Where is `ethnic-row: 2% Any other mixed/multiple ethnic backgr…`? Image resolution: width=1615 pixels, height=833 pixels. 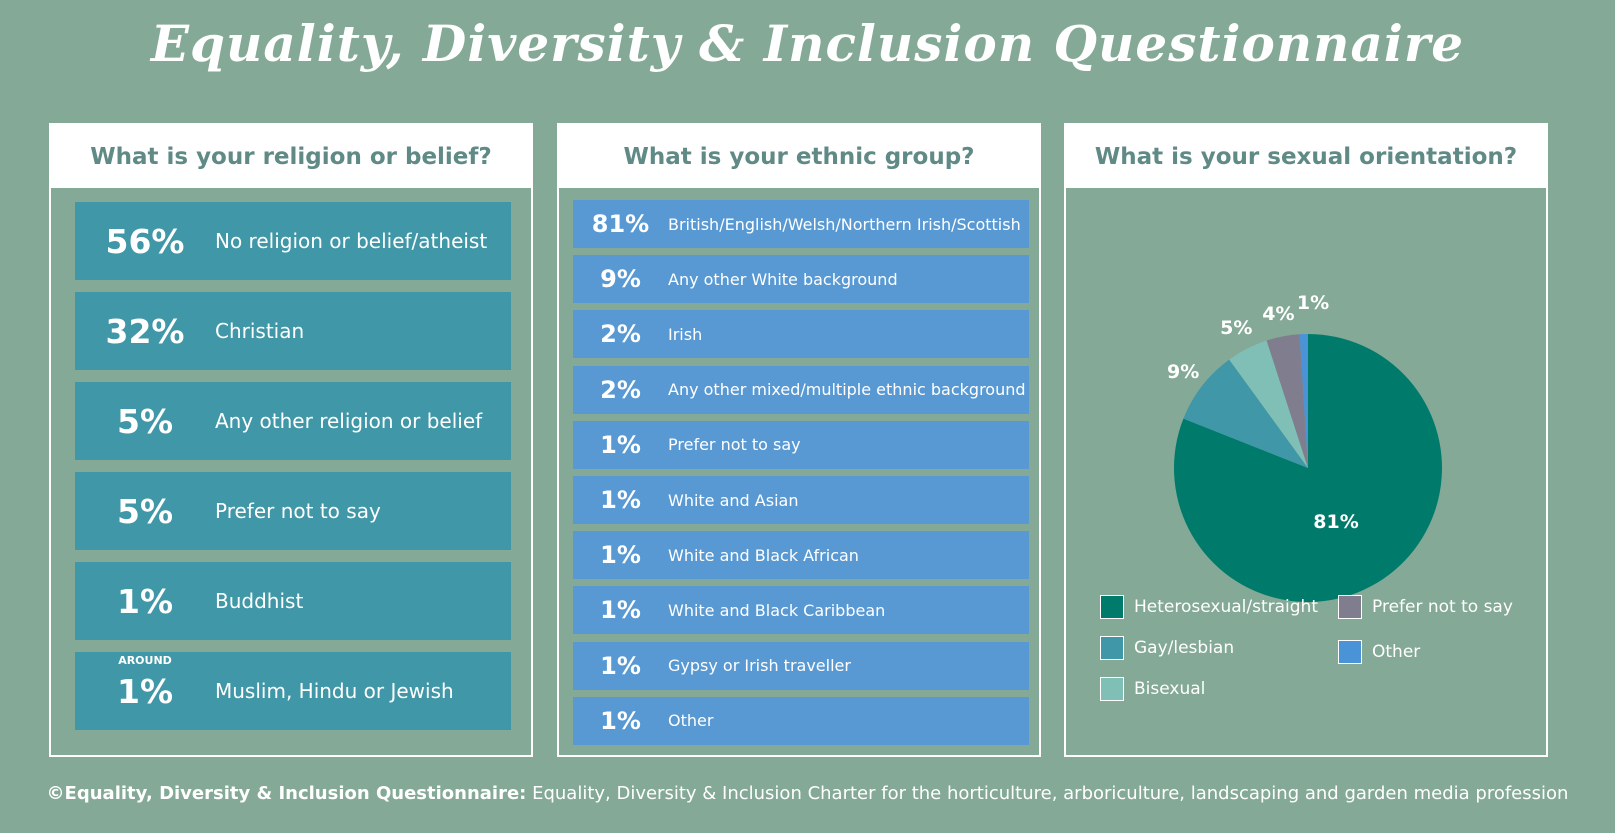
ethnic-row: 2% Any other mixed/multiple ethnic backgr… is located at coordinates (801, 389).